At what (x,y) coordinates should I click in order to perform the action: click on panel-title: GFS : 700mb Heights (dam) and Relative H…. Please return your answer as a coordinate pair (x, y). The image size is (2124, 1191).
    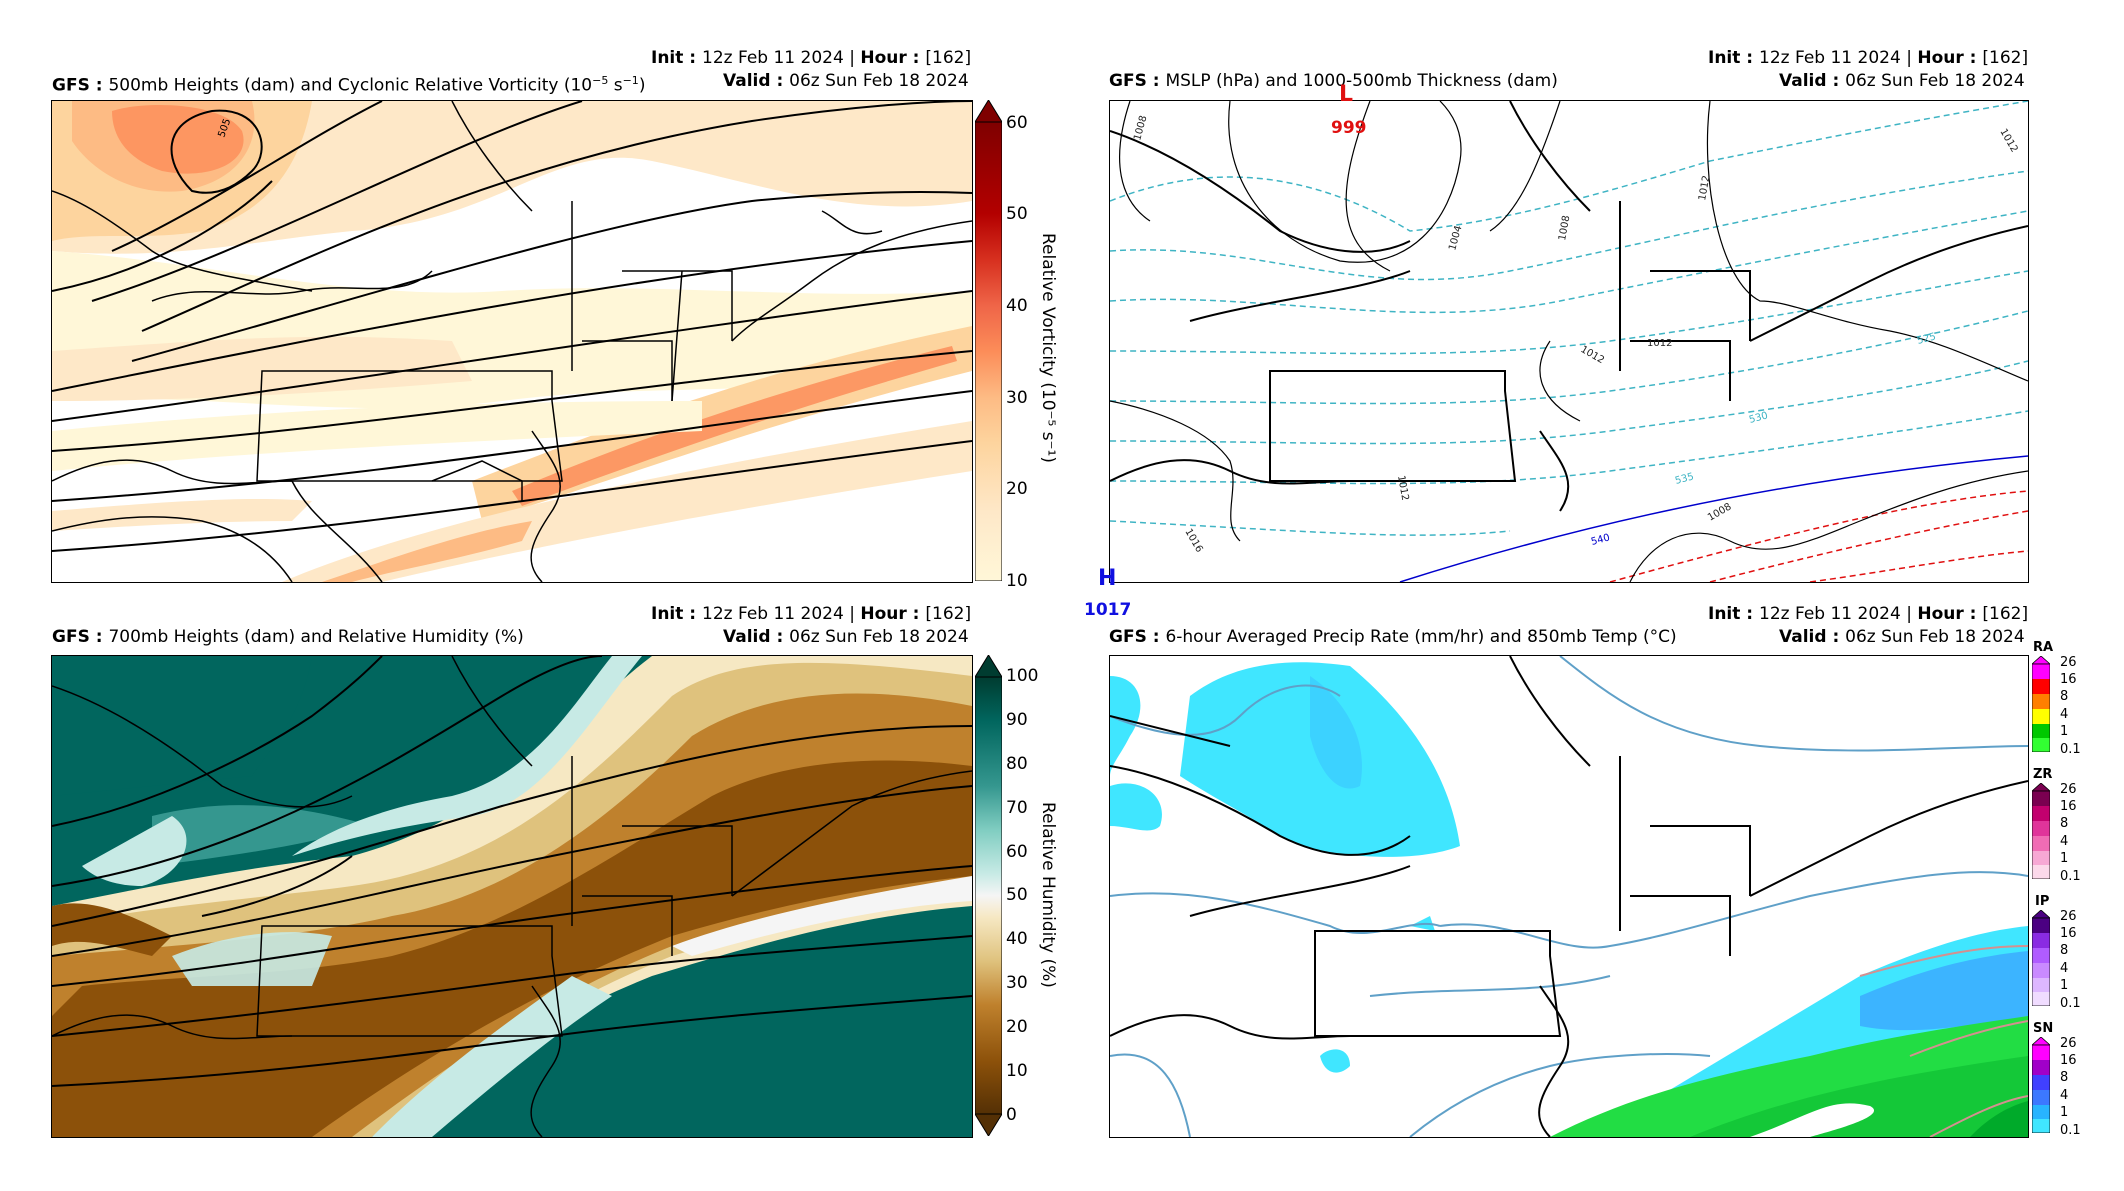
    Looking at the image, I should click on (288, 637).